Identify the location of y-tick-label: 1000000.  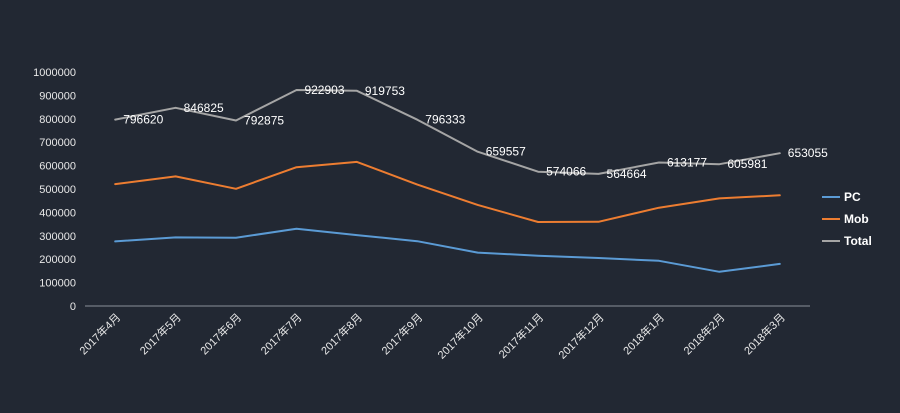
(54, 73).